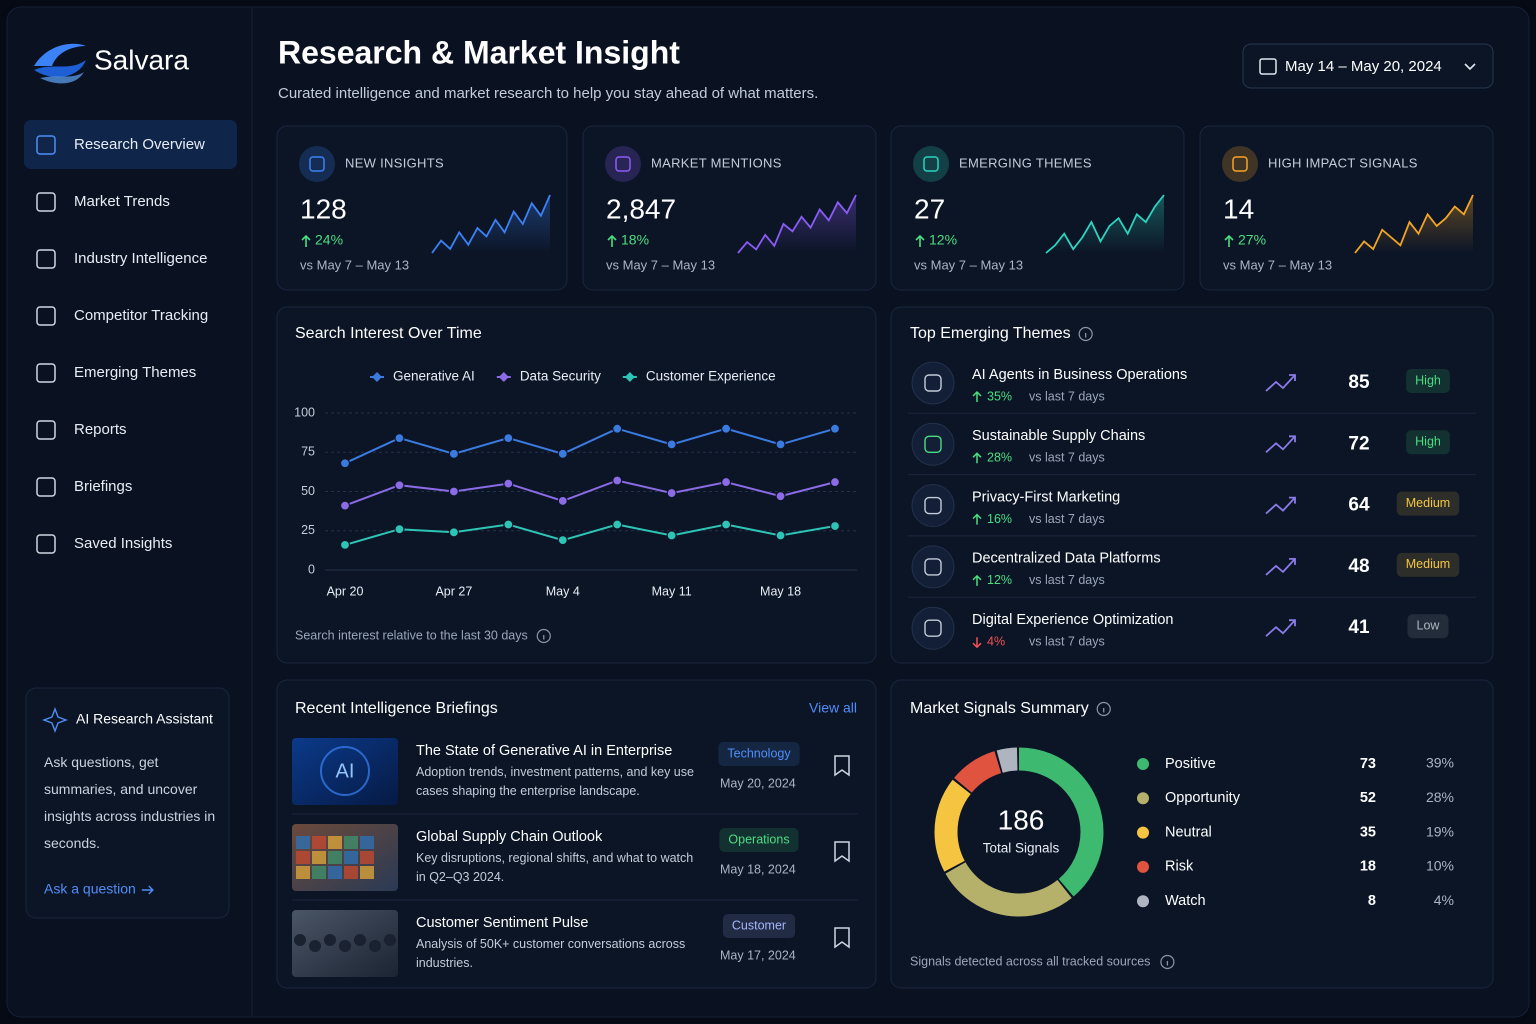 The image size is (1536, 1024). What do you see at coordinates (999, 580) in the screenshot?
I see `theme-change: 12%` at bounding box center [999, 580].